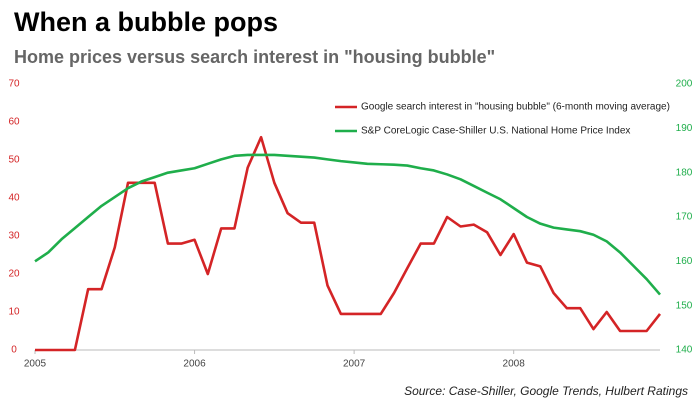 The image size is (700, 404). I want to click on x-tick-label: 2005, so click(35, 364).